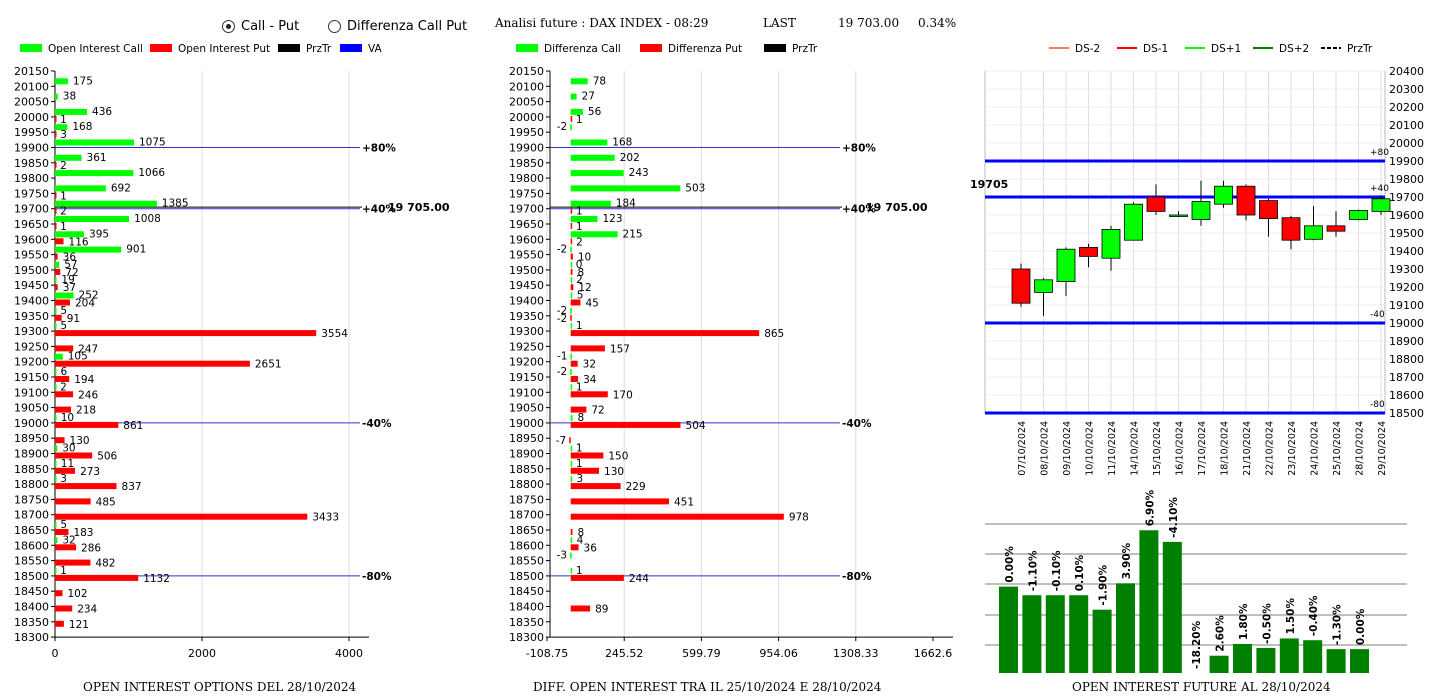 This screenshot has height=696, width=1450. Describe the element at coordinates (147, 219) in the screenshot. I see `call-value-label: 1008` at that location.